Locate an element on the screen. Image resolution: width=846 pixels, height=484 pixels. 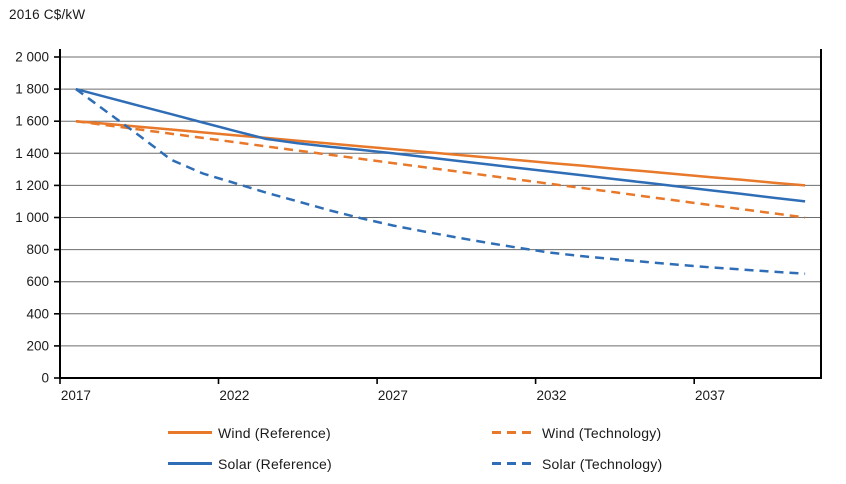
legend-item-wind-reference: Wind (Reference) is located at coordinates (330, 433).